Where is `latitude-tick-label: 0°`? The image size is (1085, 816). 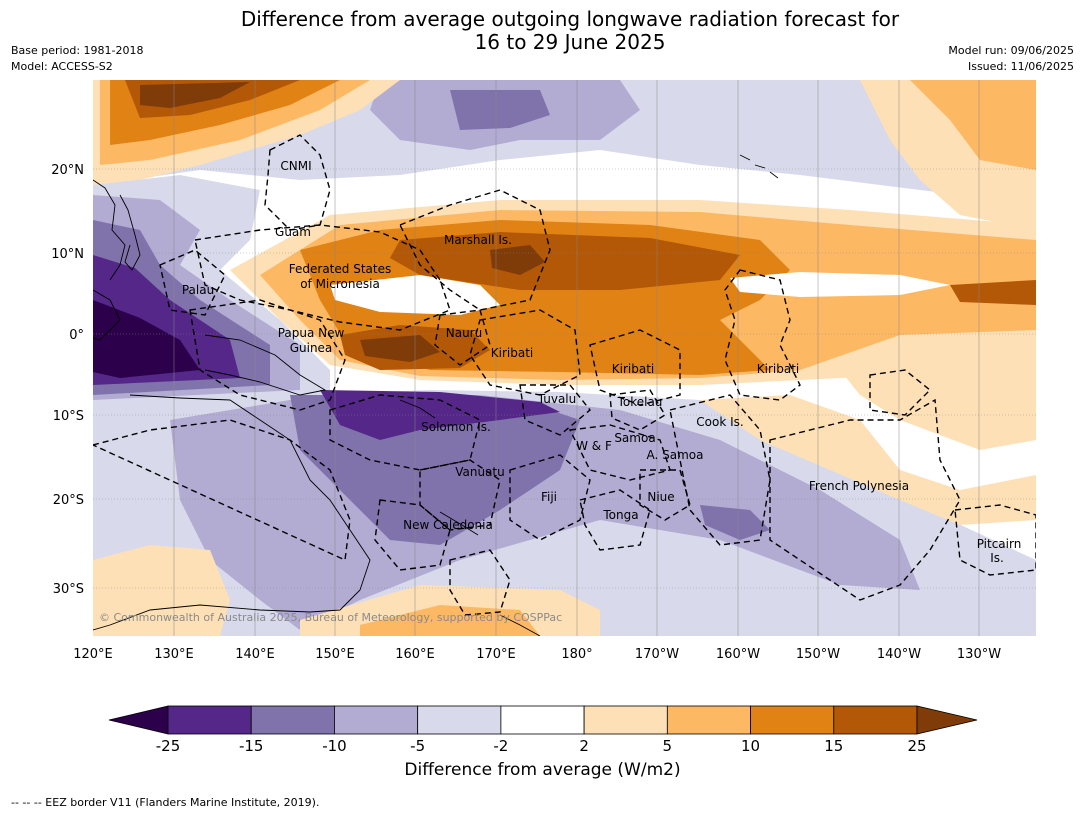
latitude-tick-label: 0° is located at coordinates (76, 335).